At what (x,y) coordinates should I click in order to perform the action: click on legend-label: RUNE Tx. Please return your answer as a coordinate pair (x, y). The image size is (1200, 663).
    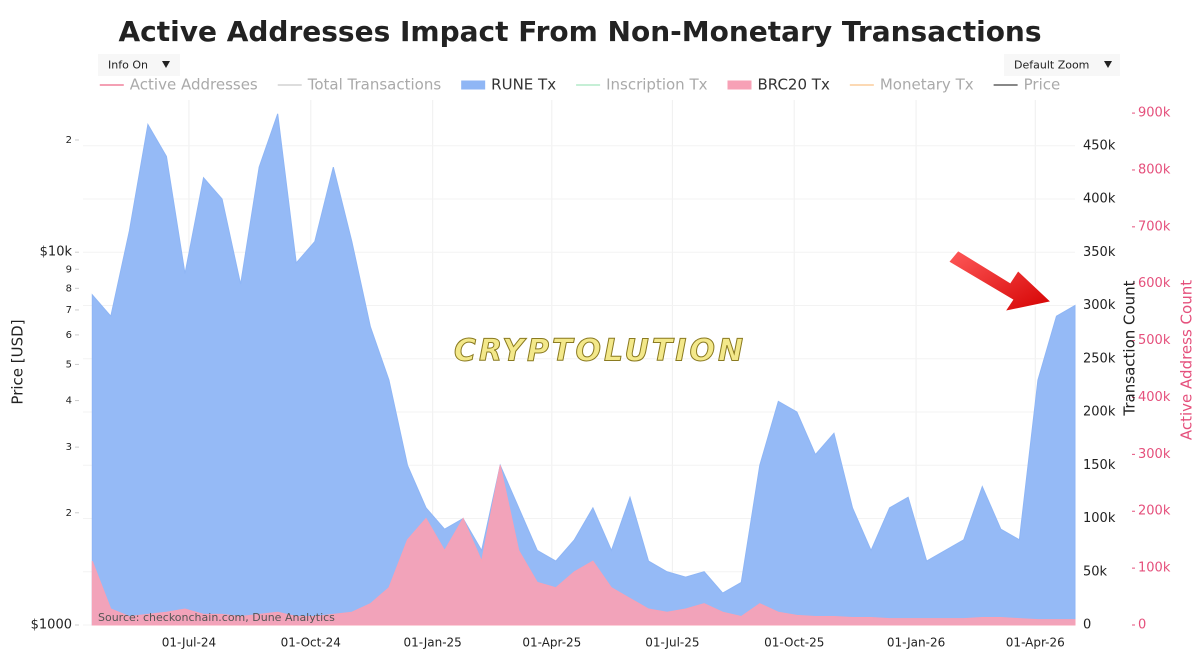
    Looking at the image, I should click on (523, 85).